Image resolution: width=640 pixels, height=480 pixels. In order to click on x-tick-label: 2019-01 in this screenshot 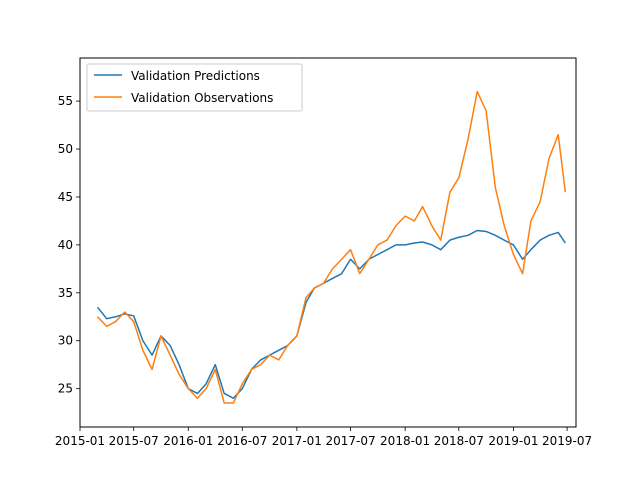, I will do `click(513, 441)`.